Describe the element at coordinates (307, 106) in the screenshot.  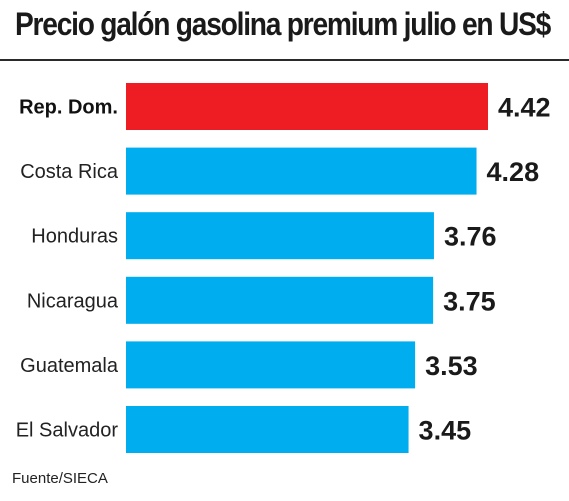
I see `bar-rep-dom` at that location.